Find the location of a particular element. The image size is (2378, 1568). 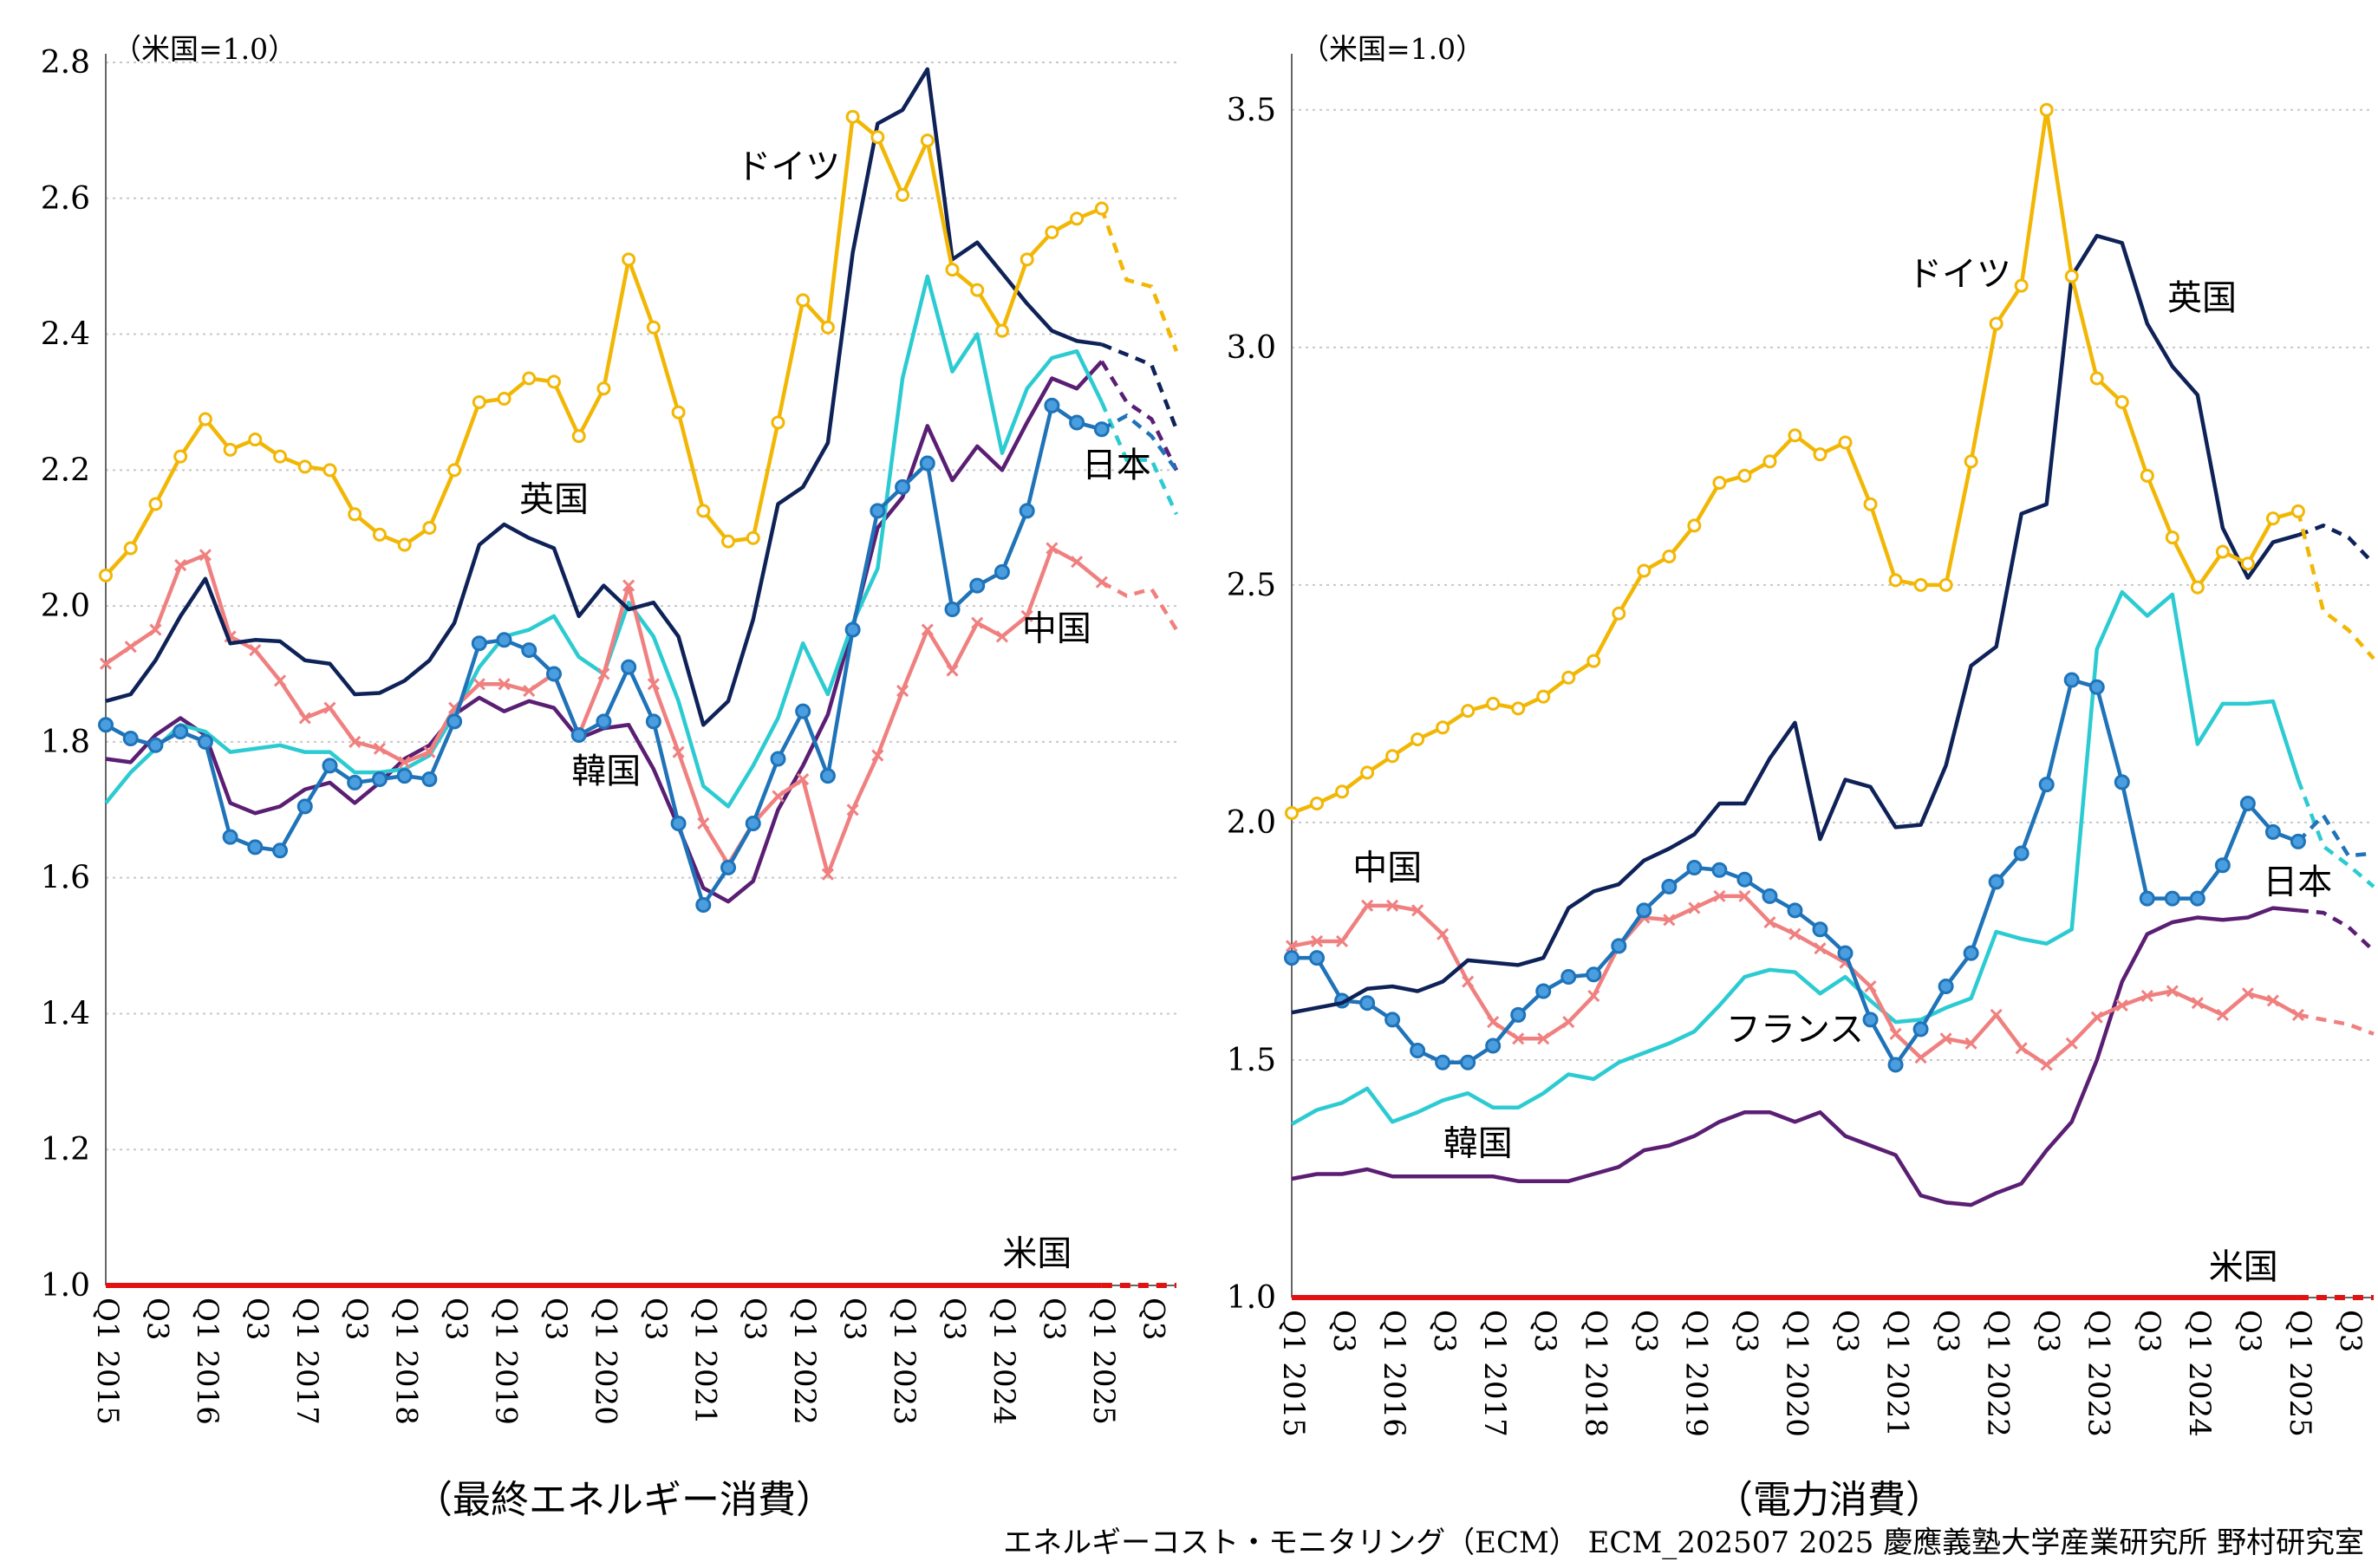

y-tick-label: 1.8 is located at coordinates (65, 742).